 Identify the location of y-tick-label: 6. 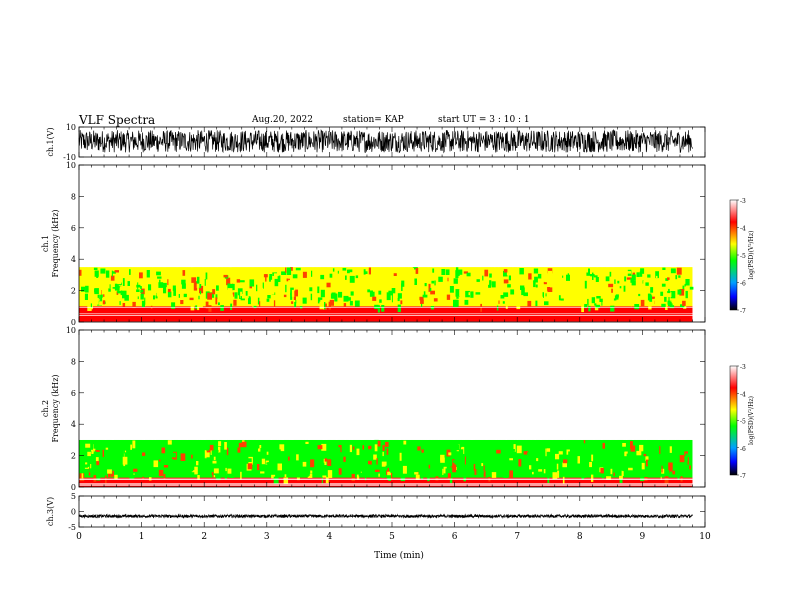
(73, 228).